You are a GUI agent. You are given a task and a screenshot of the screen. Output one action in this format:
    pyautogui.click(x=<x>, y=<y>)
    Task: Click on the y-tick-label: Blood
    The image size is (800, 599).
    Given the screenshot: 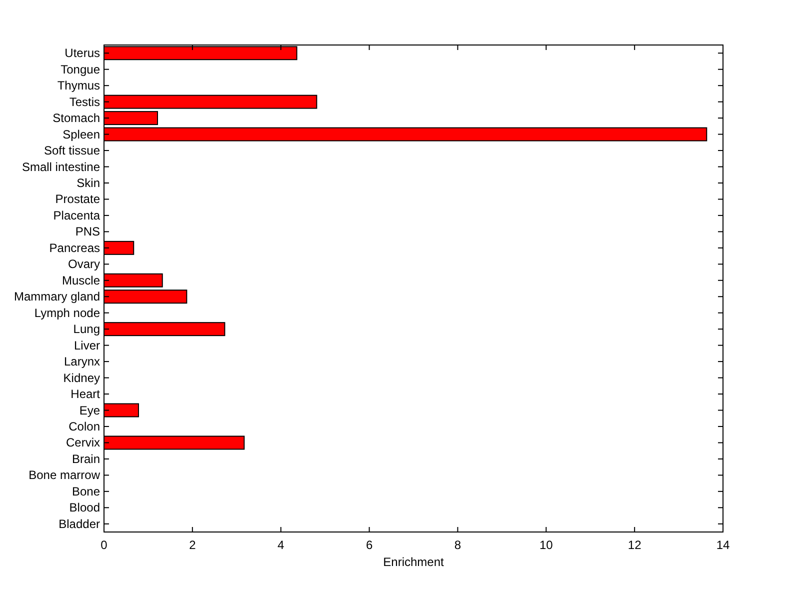 What is the action you would take?
    pyautogui.click(x=84, y=507)
    